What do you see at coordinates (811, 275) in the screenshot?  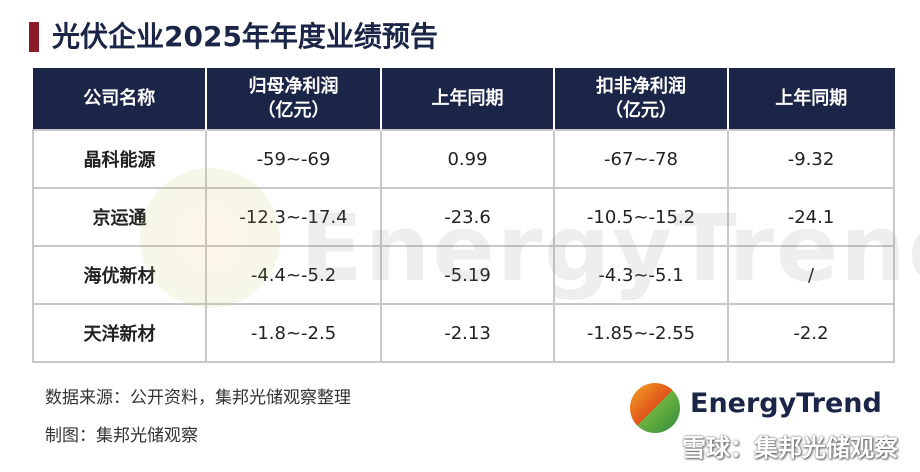 I see `value-cell: /` at bounding box center [811, 275].